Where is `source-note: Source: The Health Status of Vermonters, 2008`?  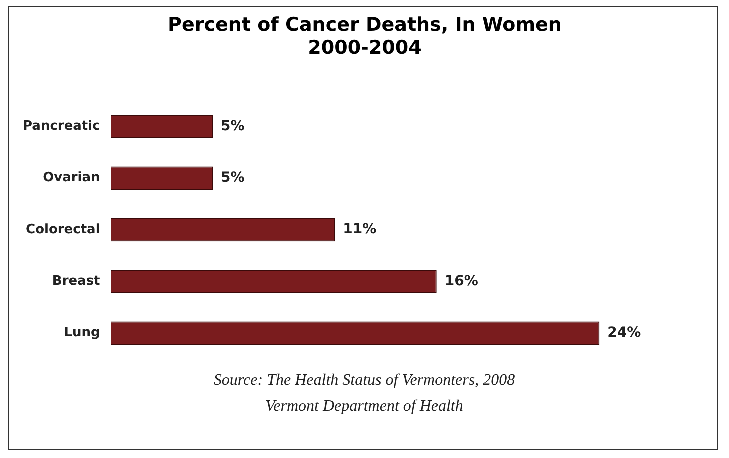 source-note: Source: The Health Status of Vermonters, 2008 is located at coordinates (364, 381).